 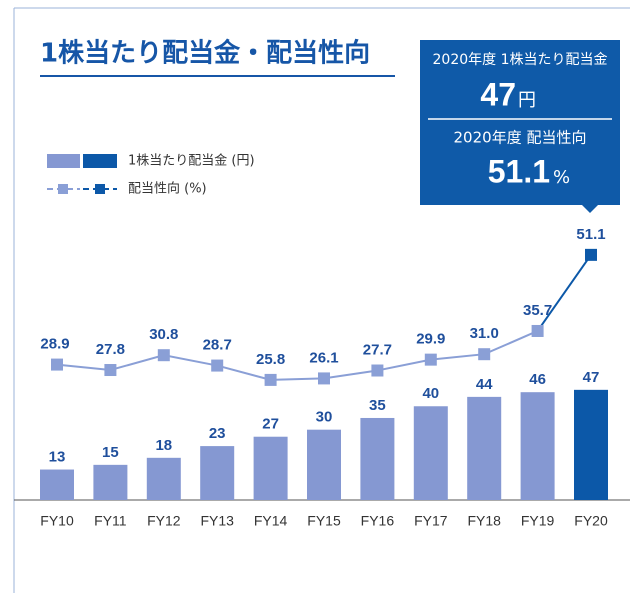 What do you see at coordinates (520, 60) in the screenshot?
I see `callout-label: 2020年度 1株当たり配当金` at bounding box center [520, 60].